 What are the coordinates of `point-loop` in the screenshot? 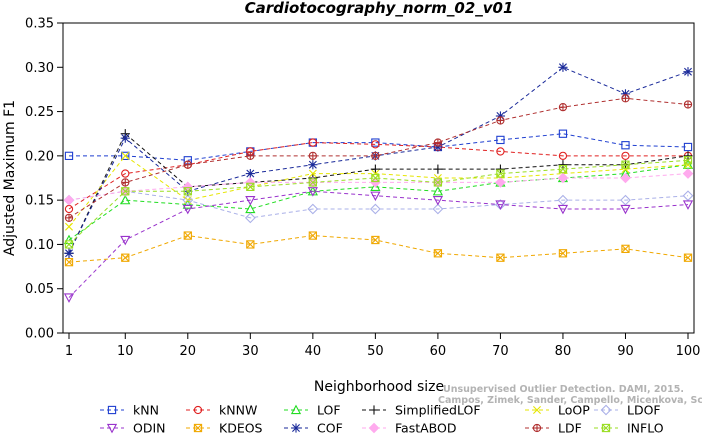 It's located at (69, 226).